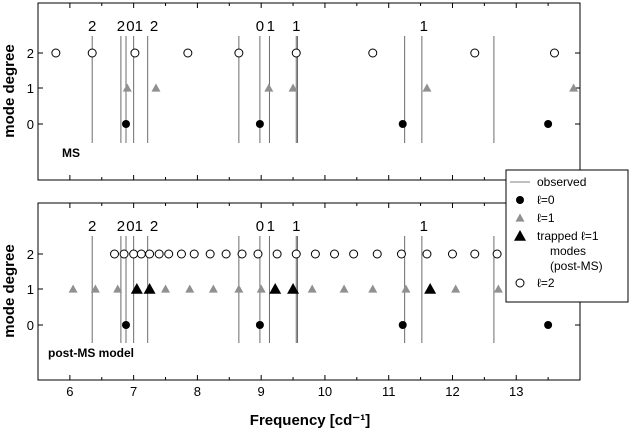 This screenshot has width=631, height=430. I want to click on observed-degree-label: 0, so click(260, 226).